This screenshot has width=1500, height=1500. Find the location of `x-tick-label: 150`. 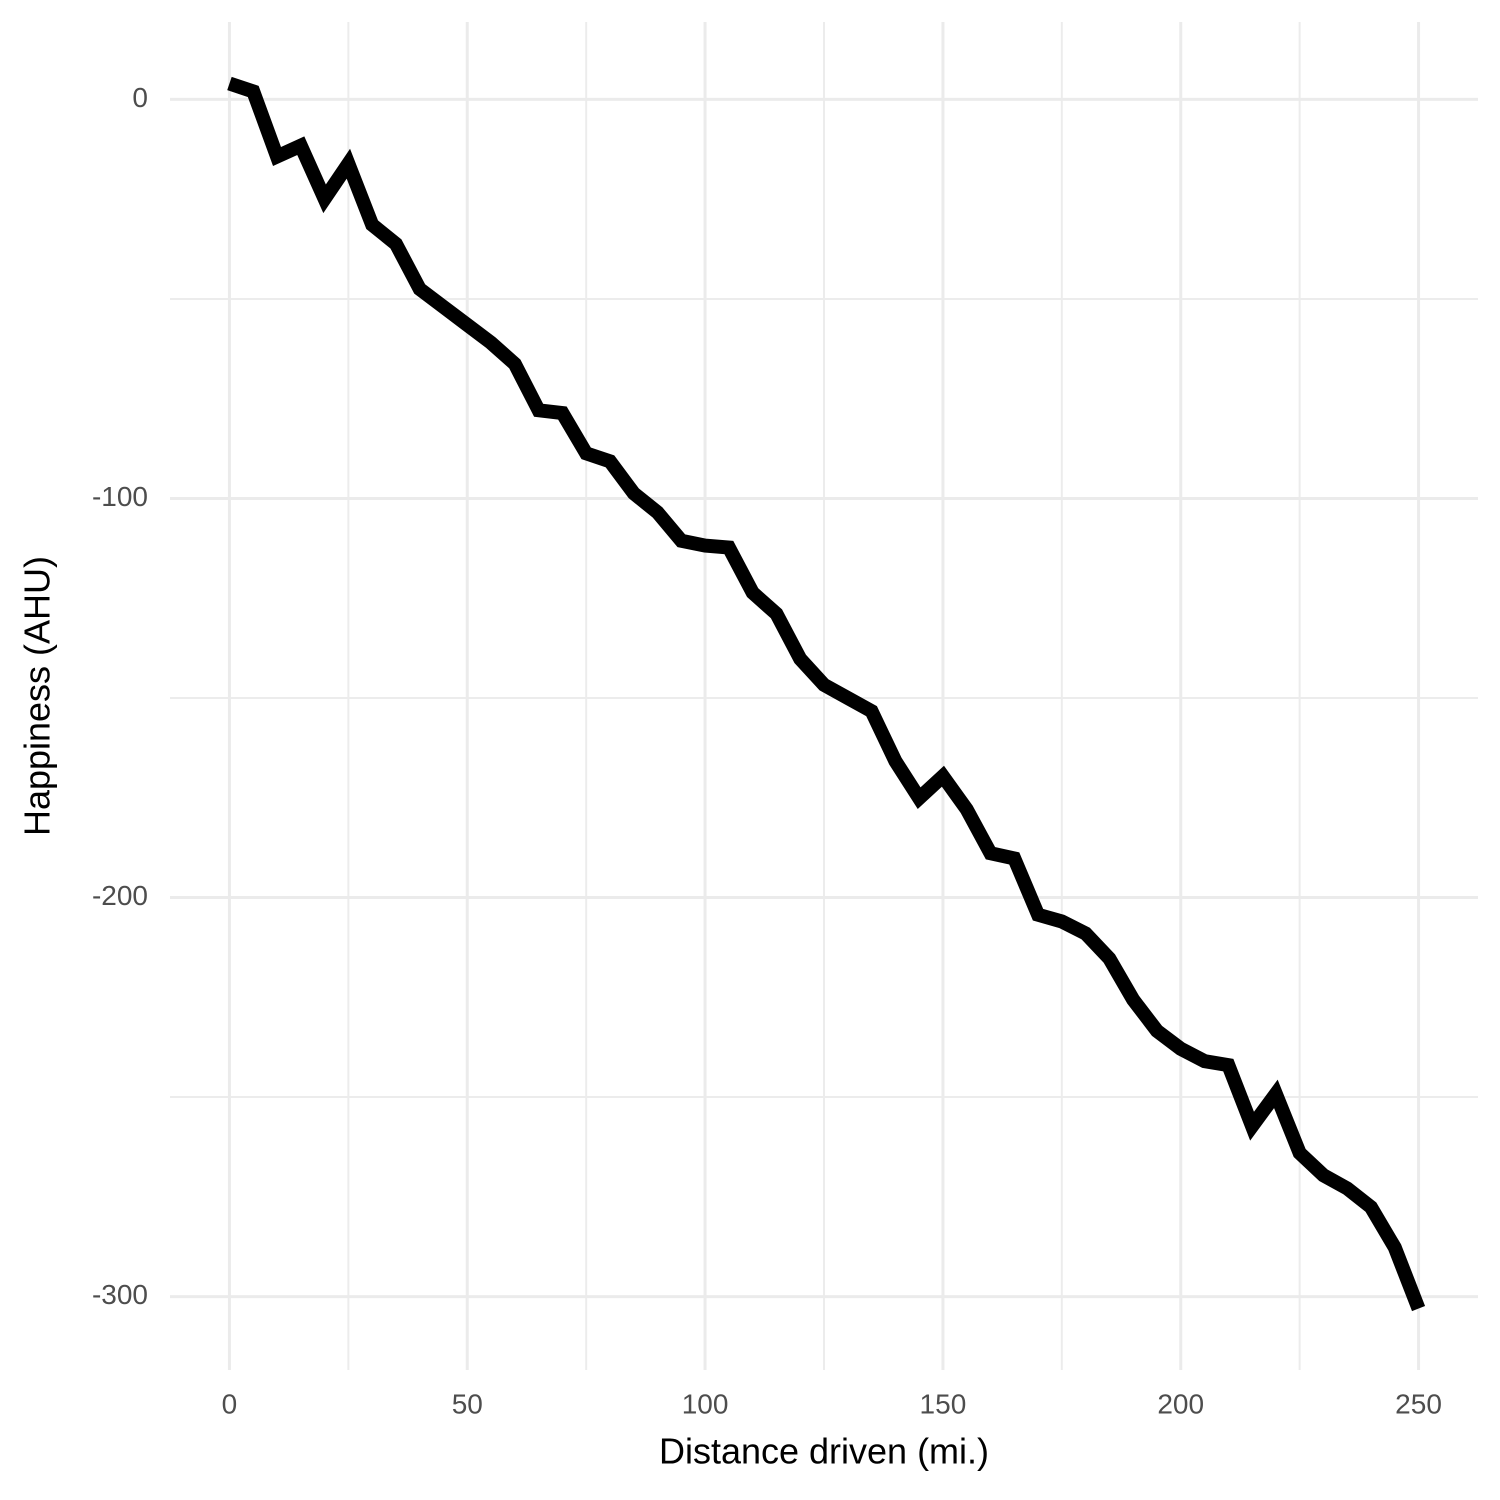

x-tick-label: 150 is located at coordinates (943, 1403).